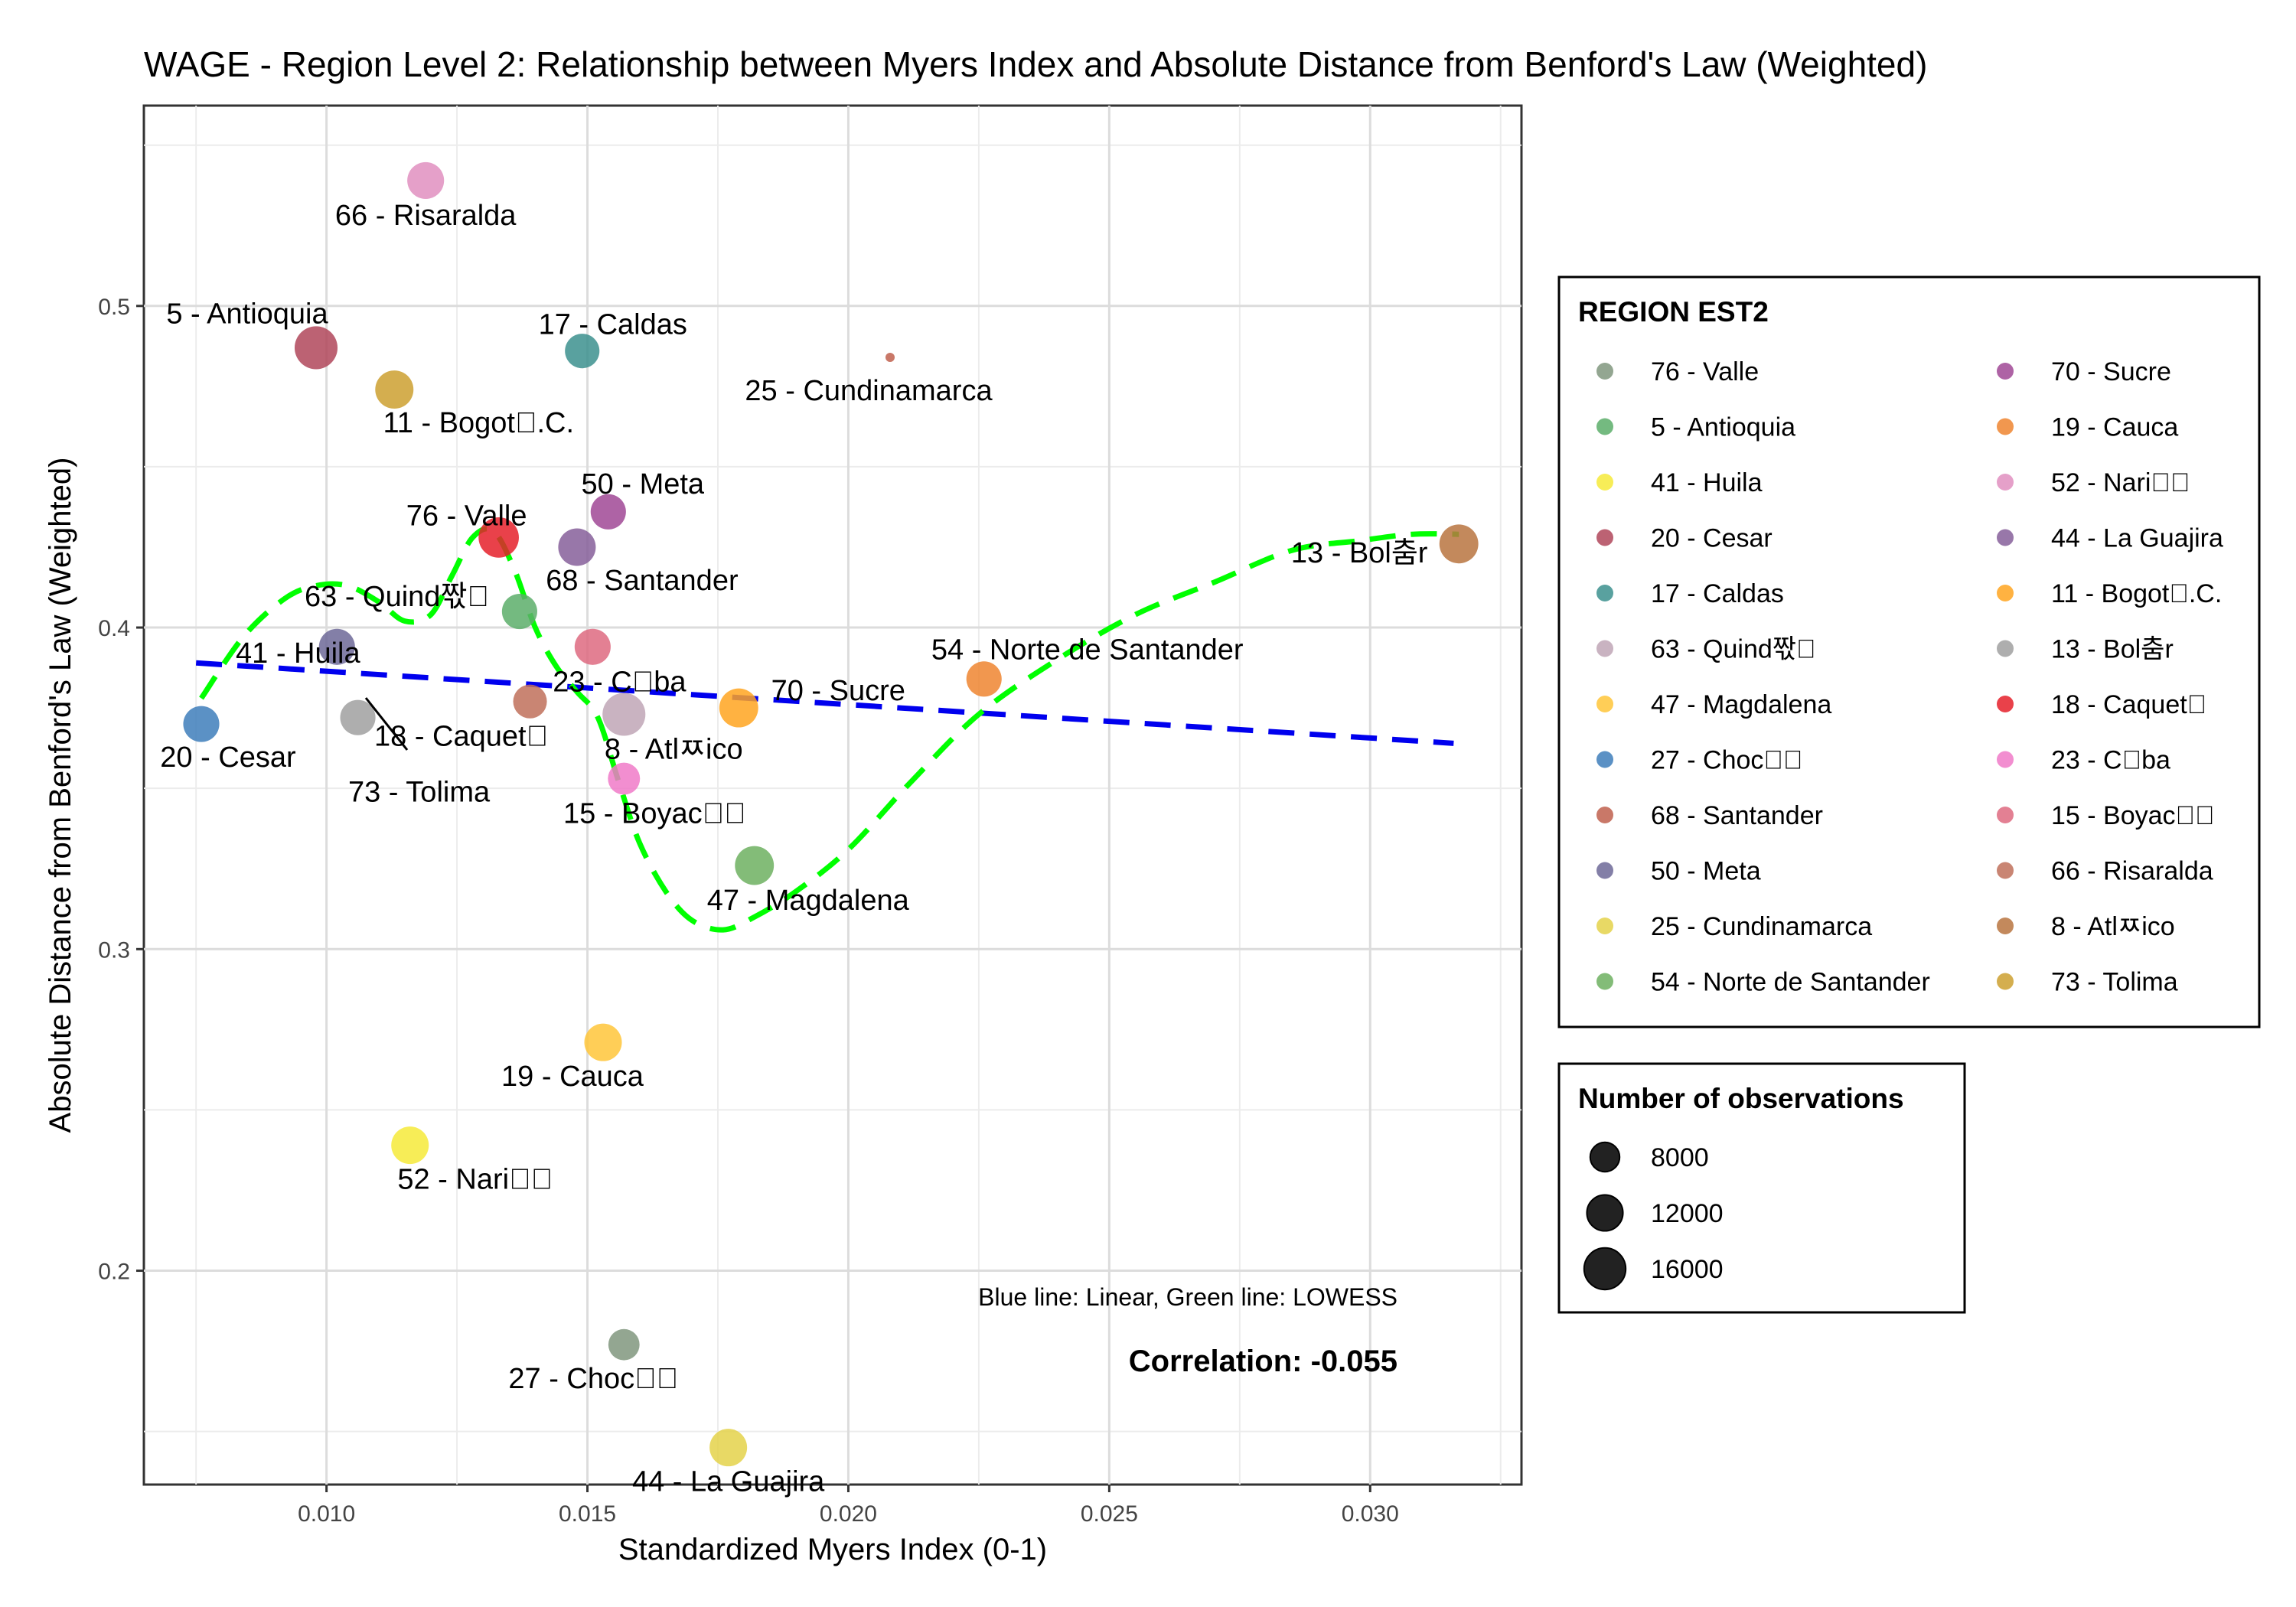 The height and width of the screenshot is (1607, 2296). I want to click on correlation-label: Correlation: -0.055, so click(1263, 1361).